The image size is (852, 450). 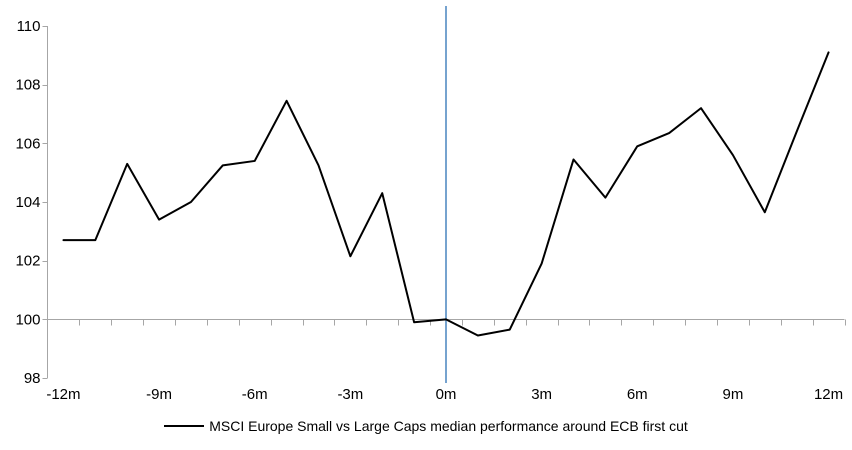 What do you see at coordinates (27, 202) in the screenshot?
I see `y-tick-label: 104` at bounding box center [27, 202].